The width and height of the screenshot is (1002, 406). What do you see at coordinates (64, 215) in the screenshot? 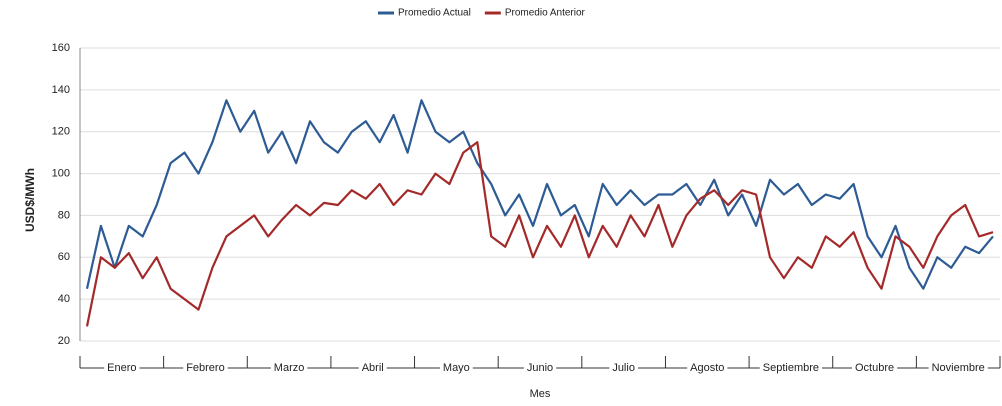
I see `y-tick-label: 80` at bounding box center [64, 215].